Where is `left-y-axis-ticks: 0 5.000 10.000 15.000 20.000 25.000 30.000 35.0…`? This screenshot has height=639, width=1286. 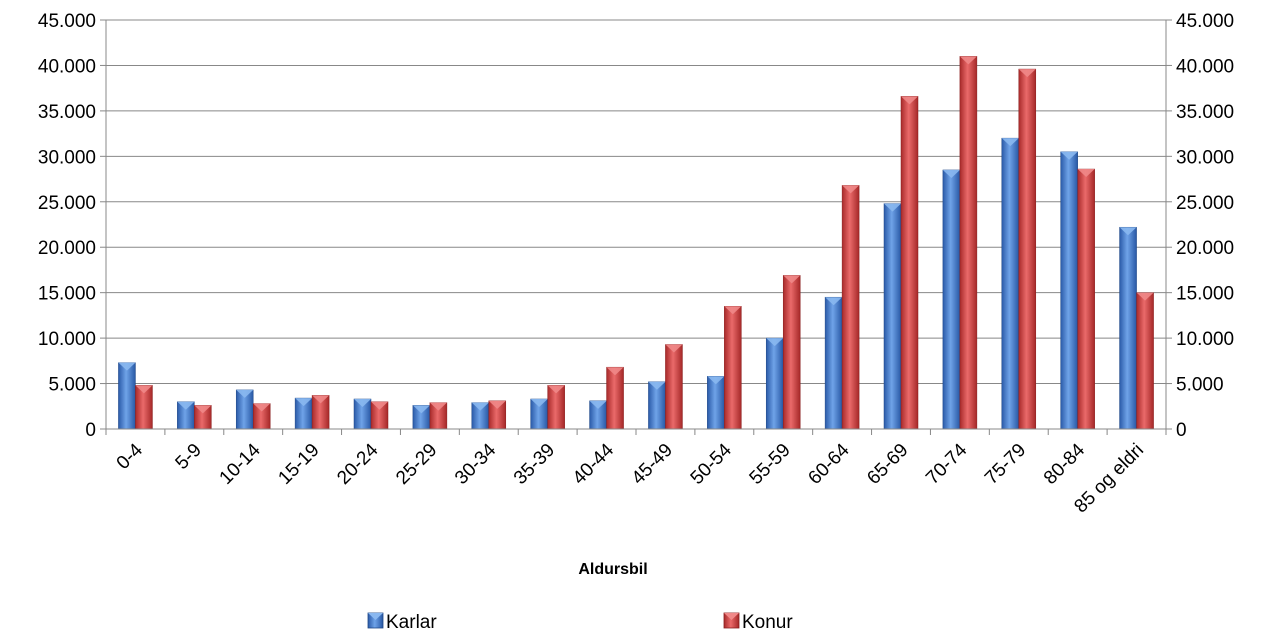
left-y-axis-ticks: 0 5.000 10.000 15.000 20.000 25.000 30.000 35.0… is located at coordinates (67, 226).